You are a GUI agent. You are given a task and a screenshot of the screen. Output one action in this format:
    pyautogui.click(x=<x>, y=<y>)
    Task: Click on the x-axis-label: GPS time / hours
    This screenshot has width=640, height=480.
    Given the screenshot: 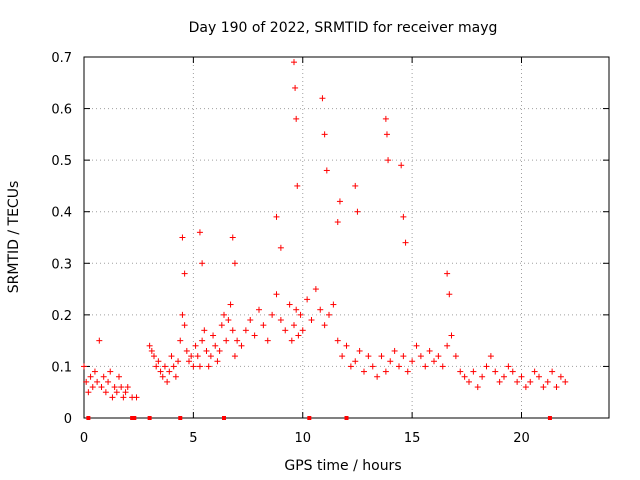 What is the action you would take?
    pyautogui.click(x=342, y=466)
    